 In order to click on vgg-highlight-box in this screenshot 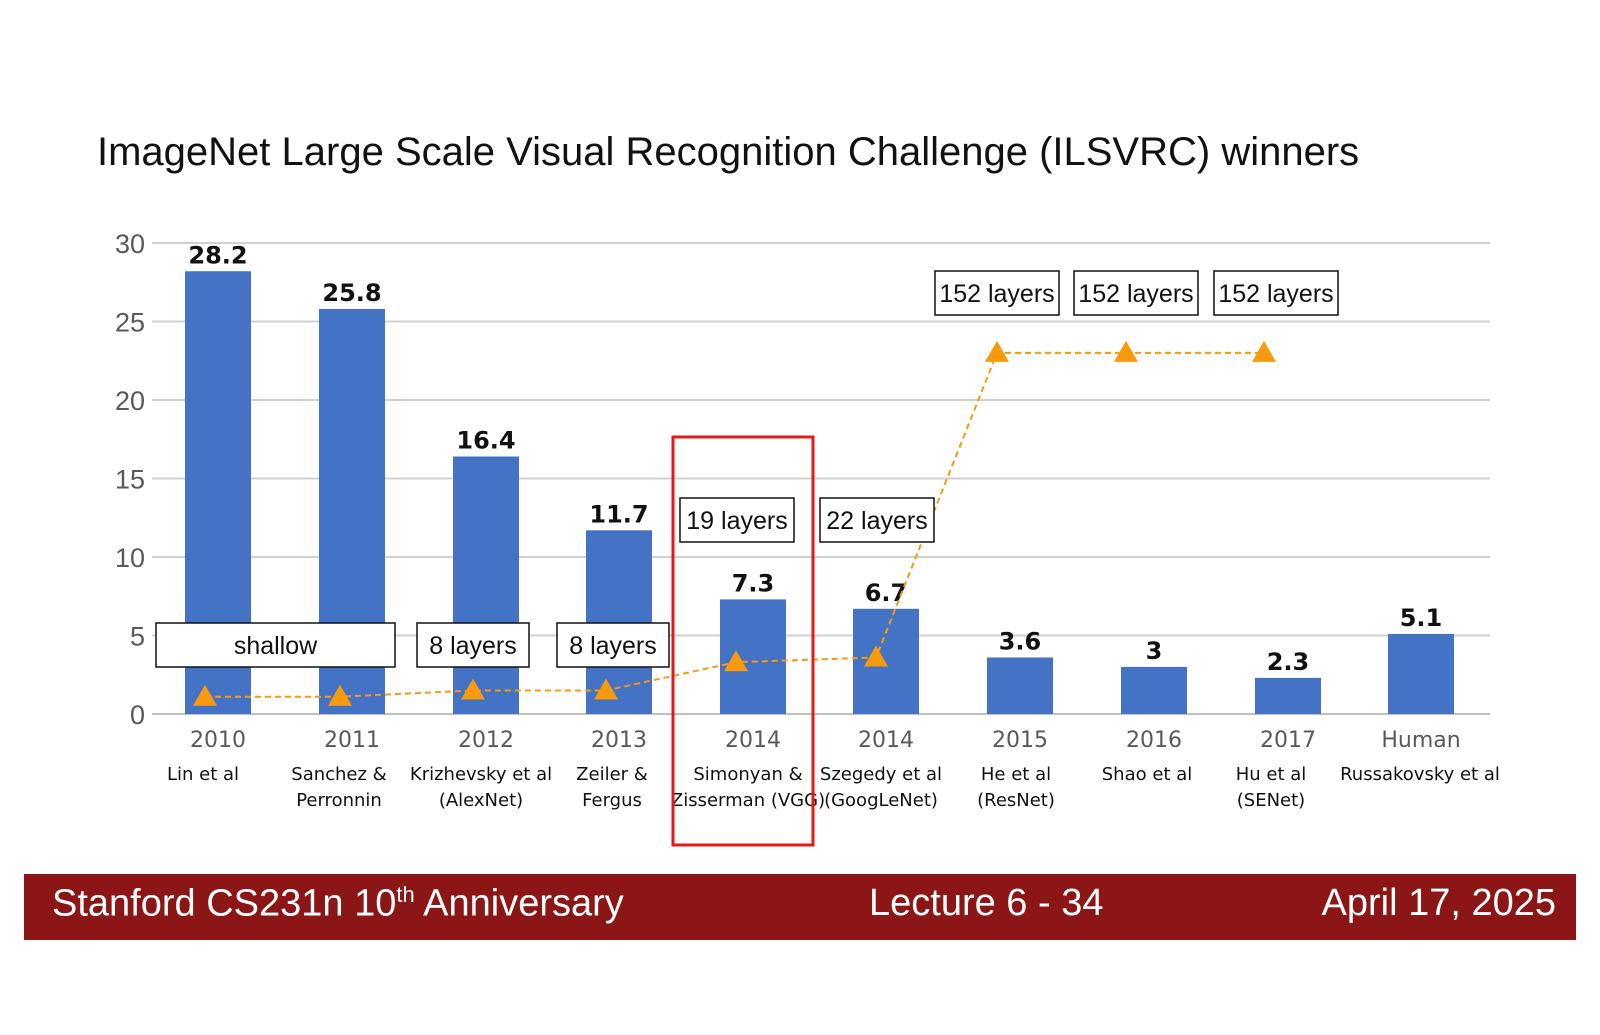, I will do `click(743, 641)`.